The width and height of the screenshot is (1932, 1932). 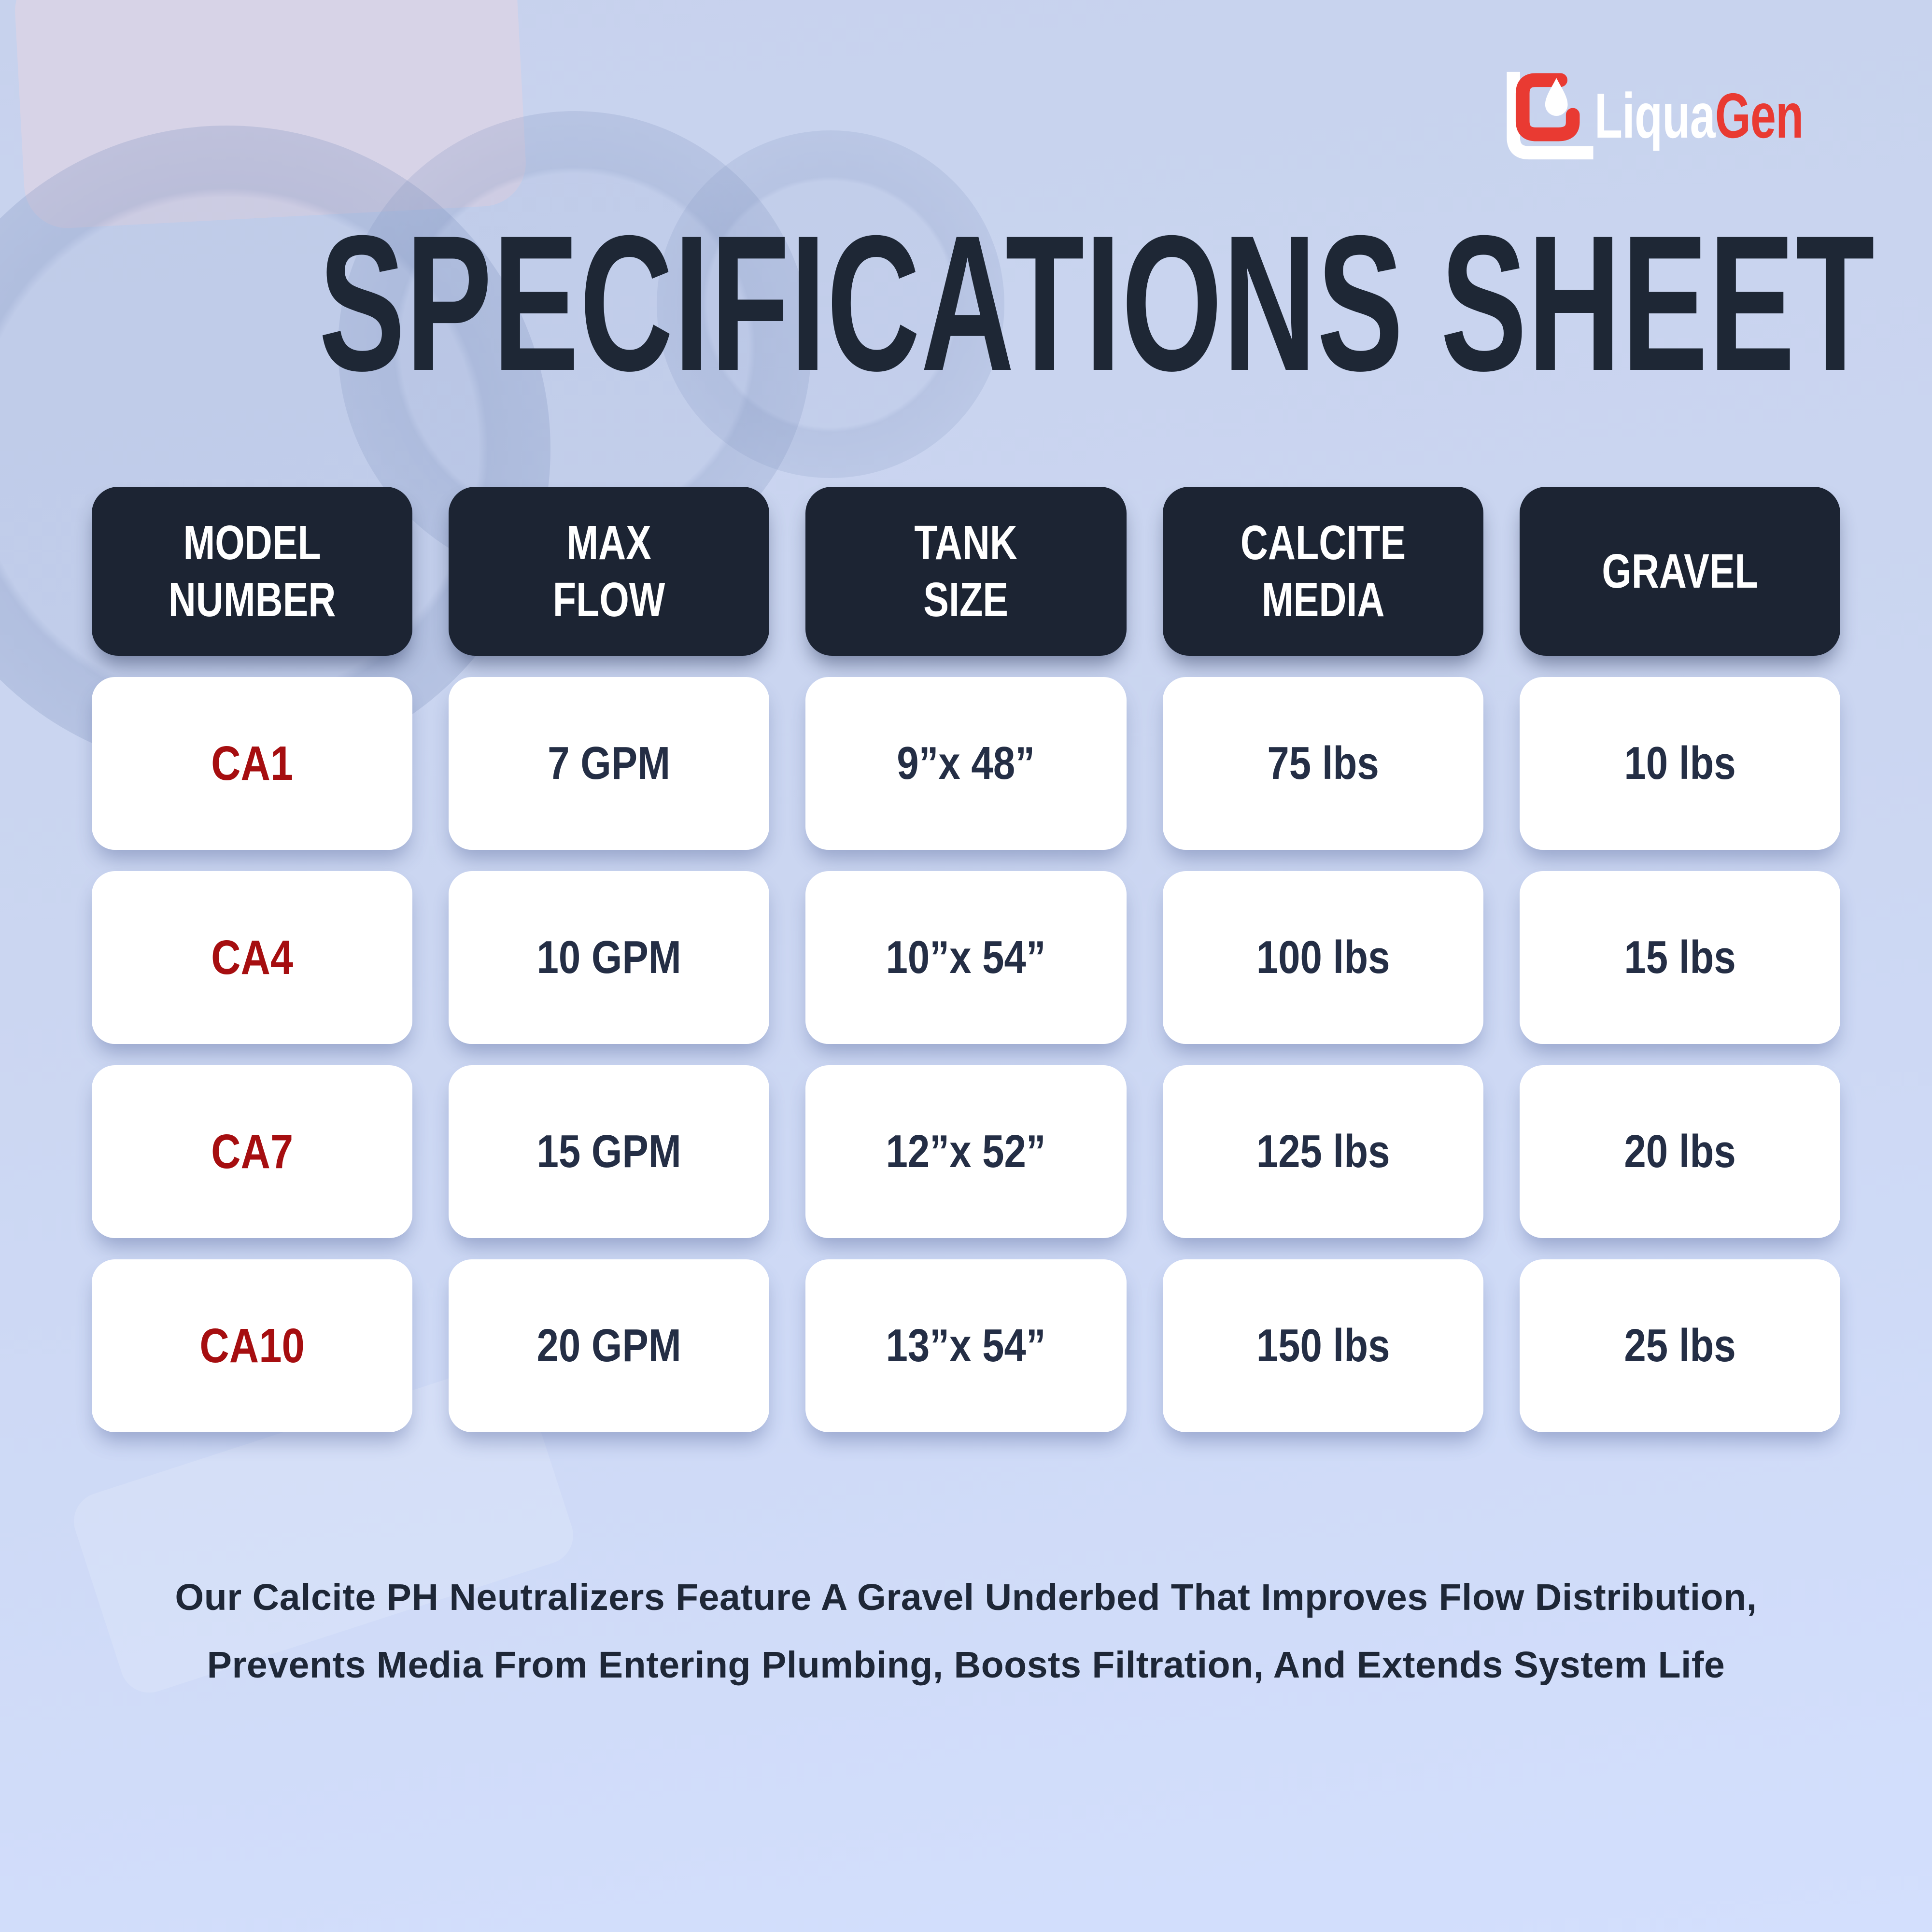 I want to click on max-flow-value: 15 GPM, so click(x=608, y=1151).